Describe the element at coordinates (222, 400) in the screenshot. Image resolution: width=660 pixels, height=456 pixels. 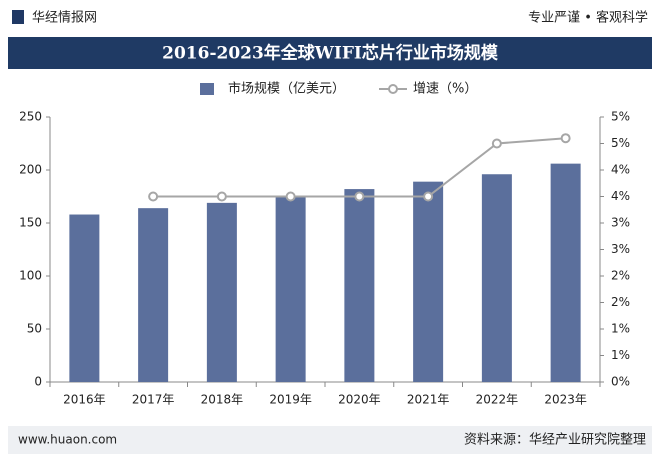
I see `x-tick-label: 2018年` at that location.